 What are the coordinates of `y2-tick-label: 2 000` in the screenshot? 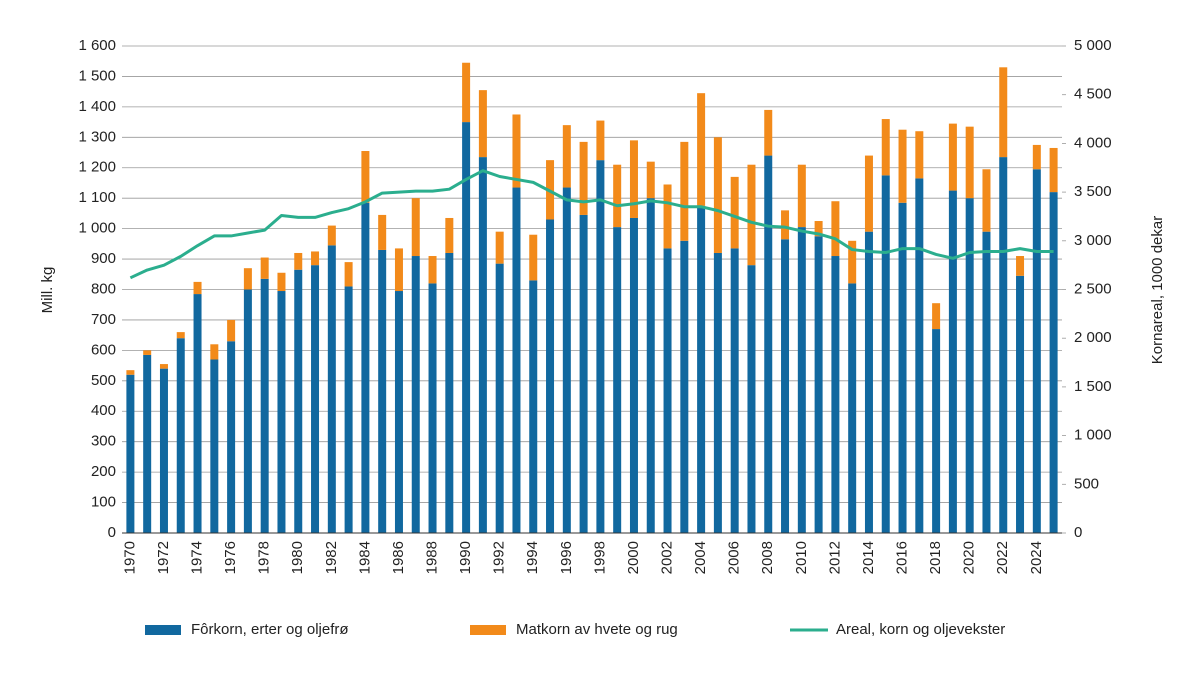 It's located at (1093, 337).